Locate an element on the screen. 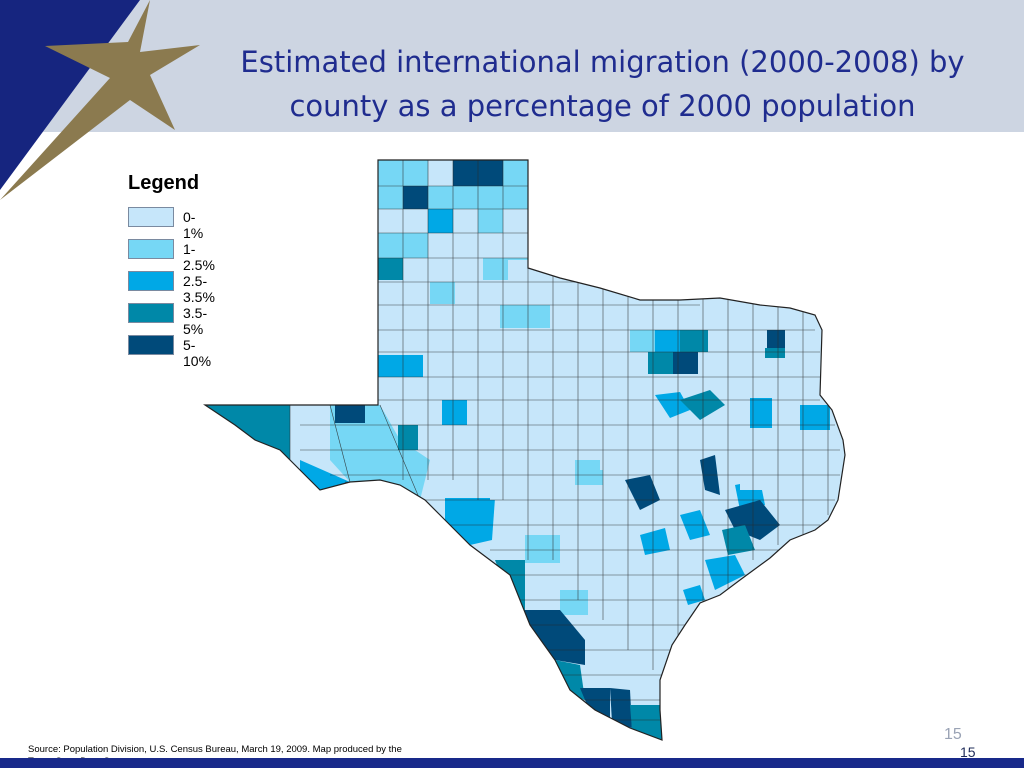 This screenshot has height=768, width=1024. legend-label: 2.5-3.5% is located at coordinates (199, 289).